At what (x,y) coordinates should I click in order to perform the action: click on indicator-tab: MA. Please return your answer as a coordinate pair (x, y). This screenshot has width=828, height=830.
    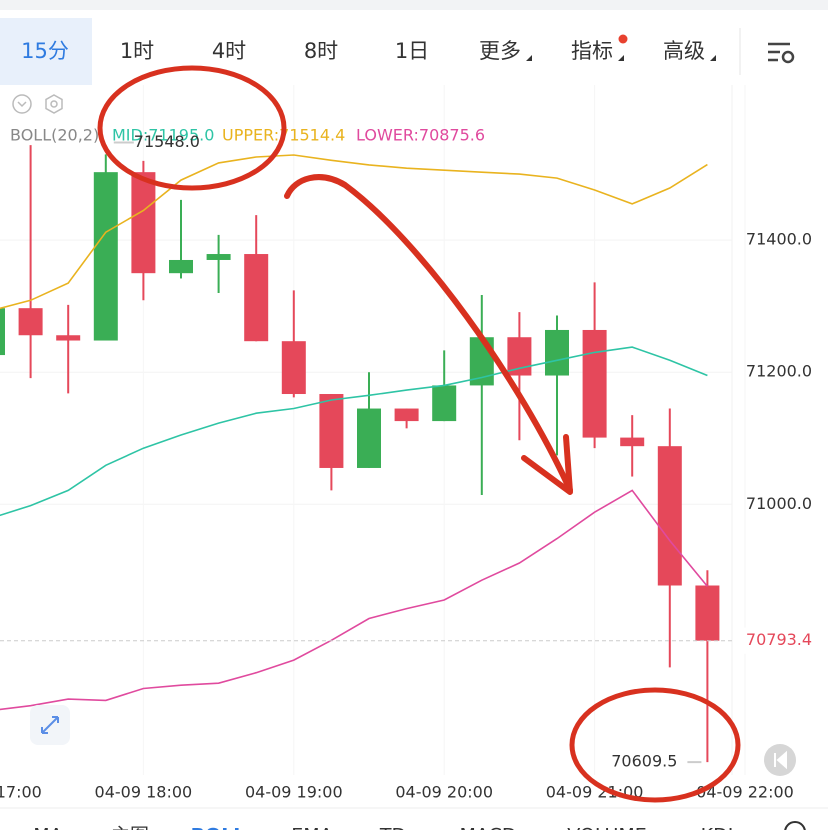
    Looking at the image, I should click on (47, 827).